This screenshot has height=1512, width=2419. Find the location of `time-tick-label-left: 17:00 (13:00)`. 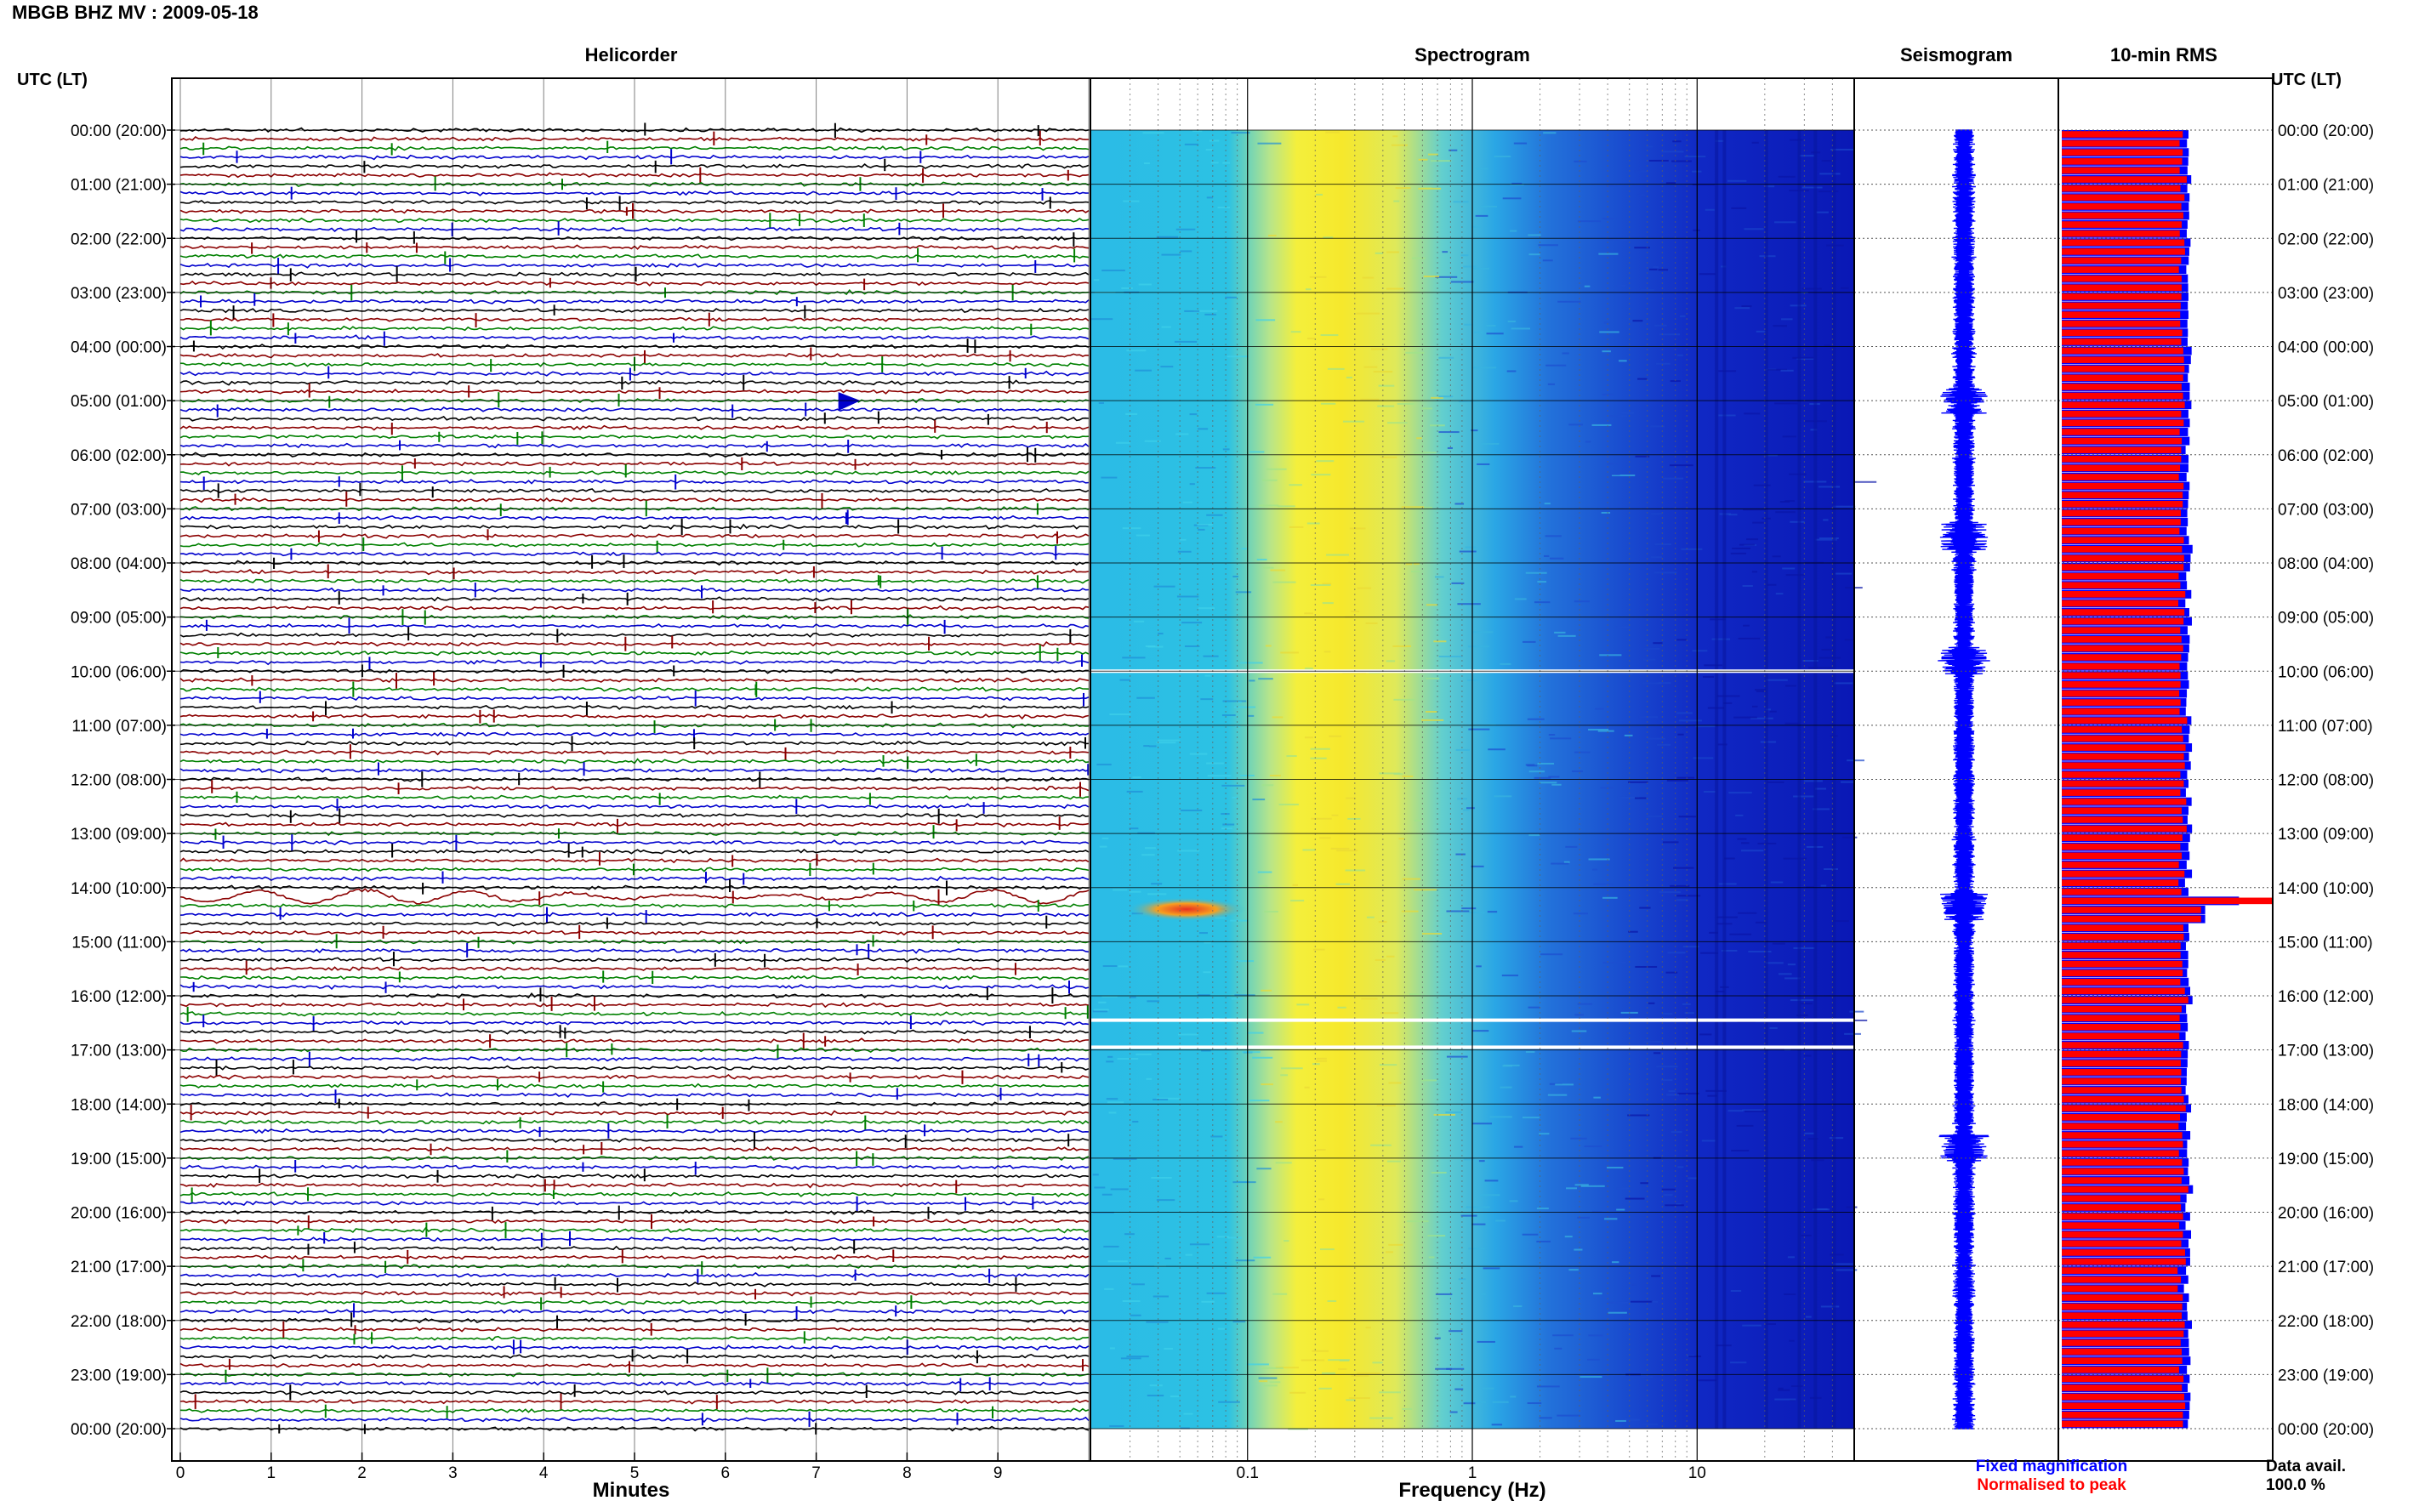

time-tick-label-left: 17:00 (13:00) is located at coordinates (119, 1051).